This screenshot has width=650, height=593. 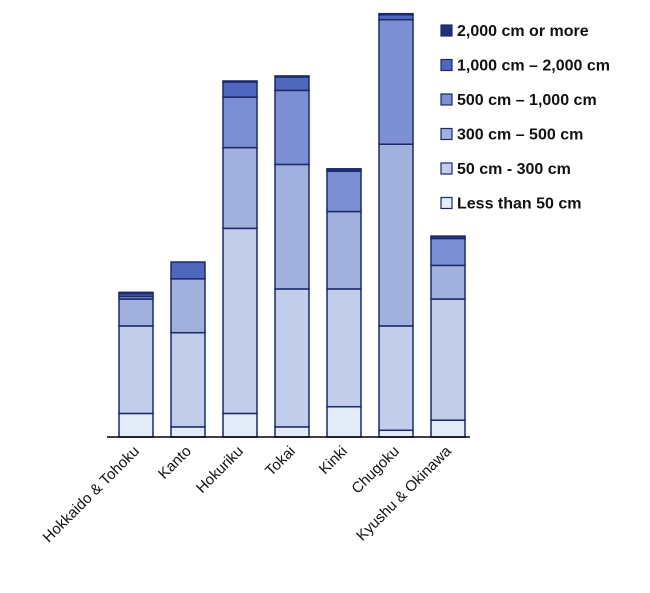 I want to click on bar-hokkaido-tohoku, so click(x=136, y=364).